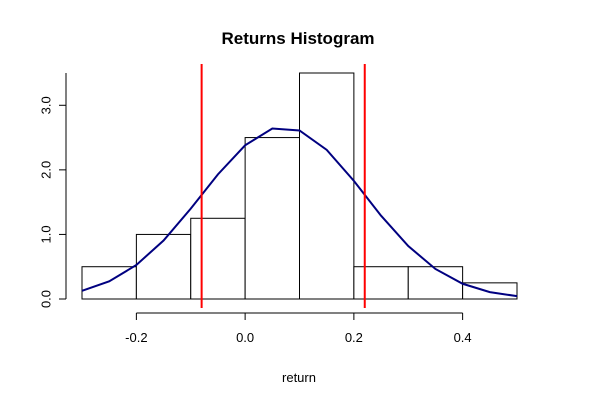 The image size is (600, 400). What do you see at coordinates (297, 38) in the screenshot?
I see `chart-title: Returns Histogram` at bounding box center [297, 38].